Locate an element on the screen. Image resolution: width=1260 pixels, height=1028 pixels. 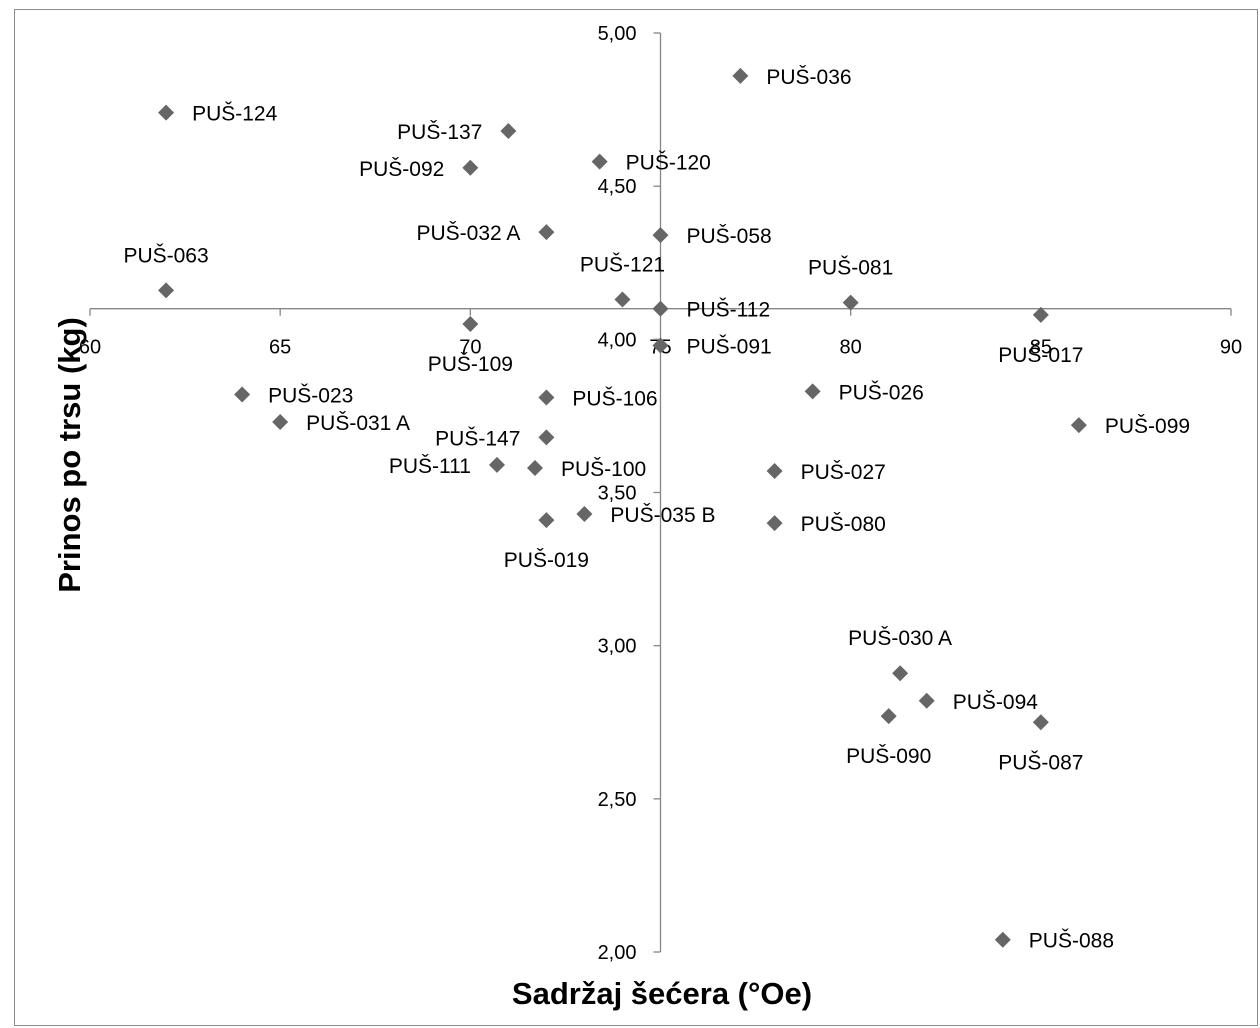
y-tick-label: 3,50 is located at coordinates (617, 494).